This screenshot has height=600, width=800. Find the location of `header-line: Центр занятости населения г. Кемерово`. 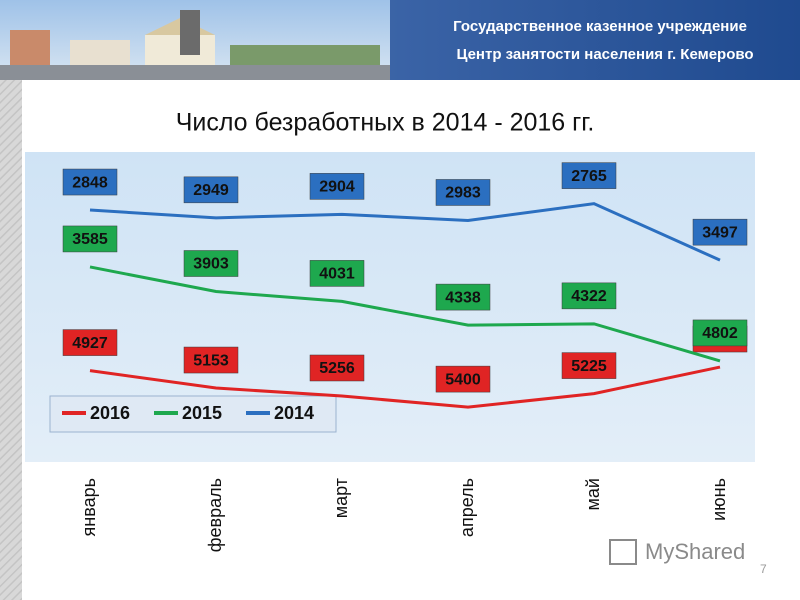

header-line: Центр занятости населения г. Кемерово is located at coordinates (604, 54).